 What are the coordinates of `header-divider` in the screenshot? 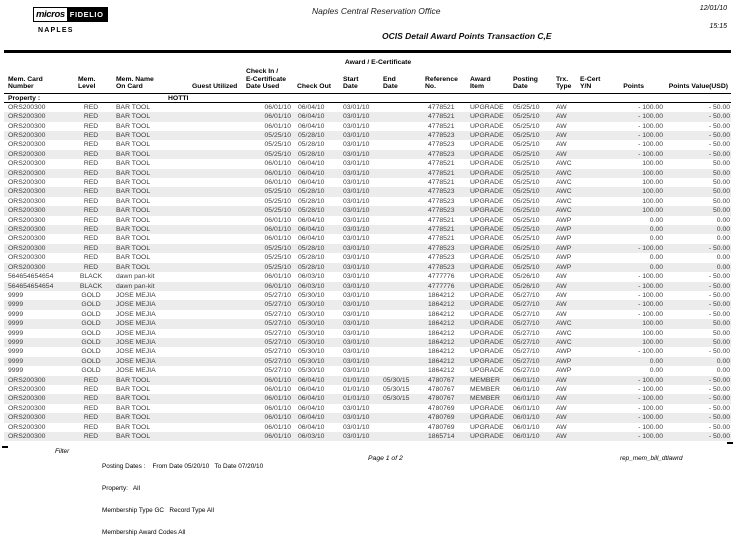 It's located at (367, 51).